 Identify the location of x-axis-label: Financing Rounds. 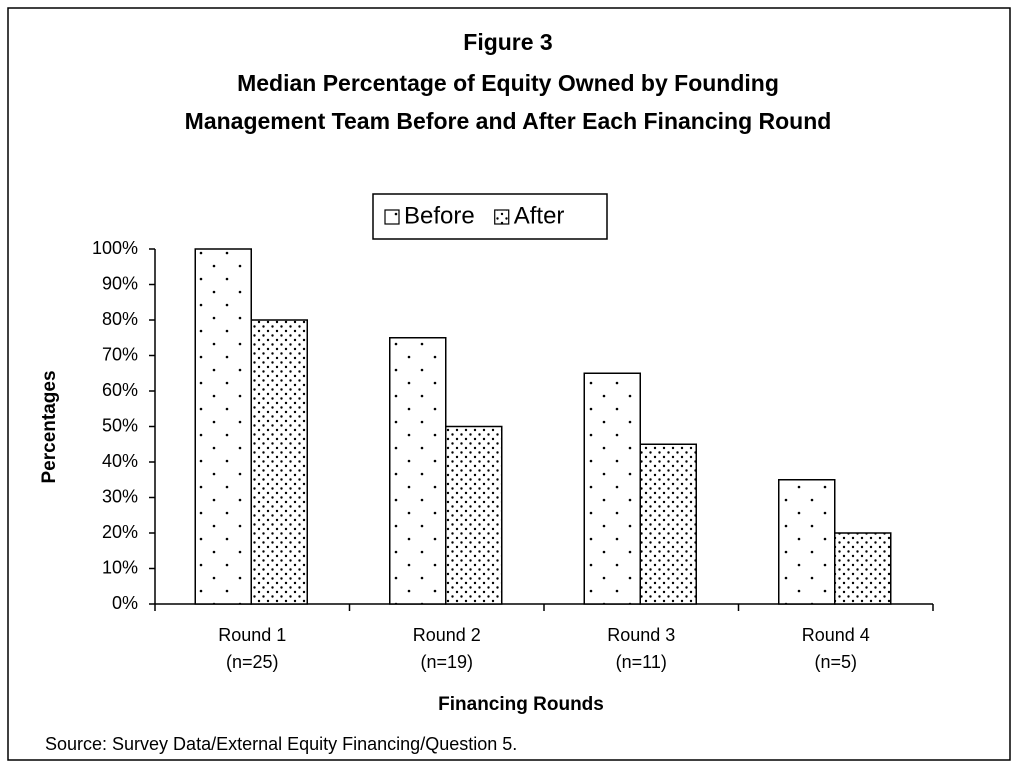
(521, 704).